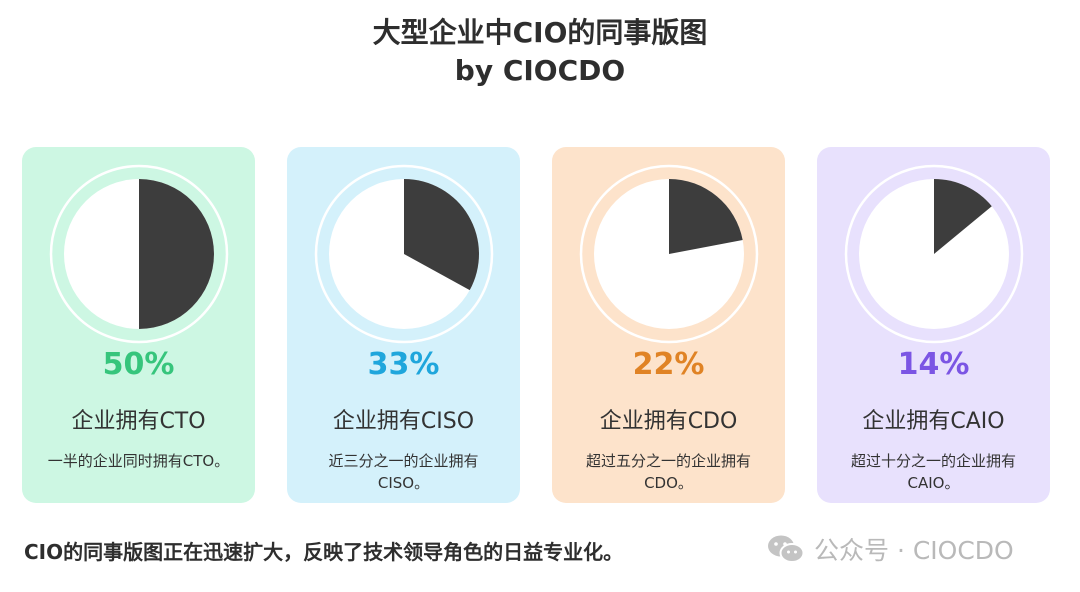 This screenshot has height=592, width=1080. I want to click on stat-card-caio: 14% 企业拥有CAIO 超过十分之一的企业拥有CAIO。, so click(933, 325).